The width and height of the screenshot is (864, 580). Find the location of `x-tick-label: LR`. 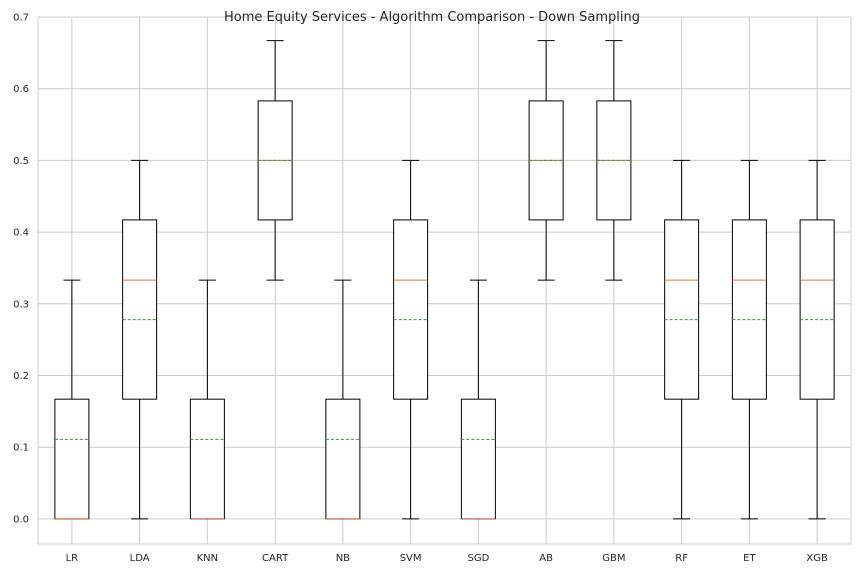

x-tick-label: LR is located at coordinates (72, 558).